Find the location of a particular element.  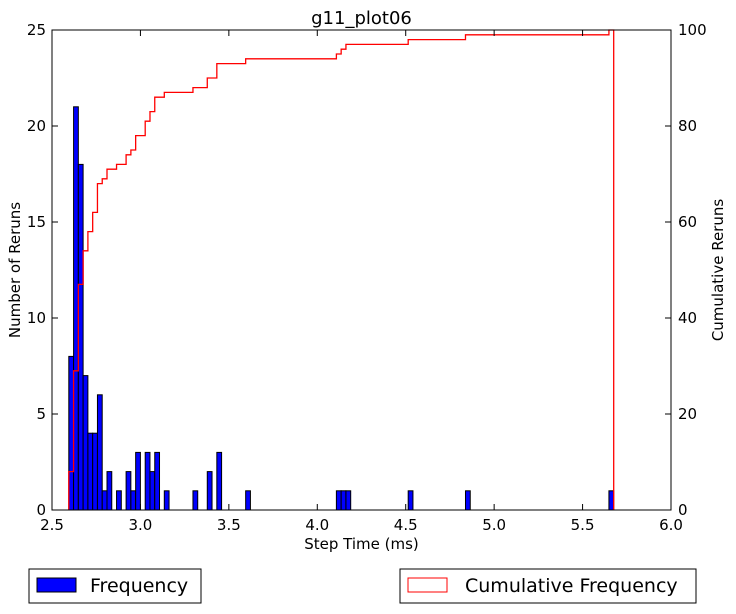

legend-cumulative-frame is located at coordinates (548, 586).